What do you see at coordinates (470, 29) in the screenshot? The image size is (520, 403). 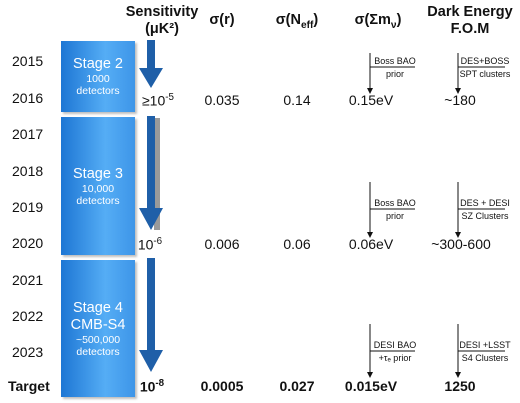 I see `header-fom: F.O.M` at bounding box center [470, 29].